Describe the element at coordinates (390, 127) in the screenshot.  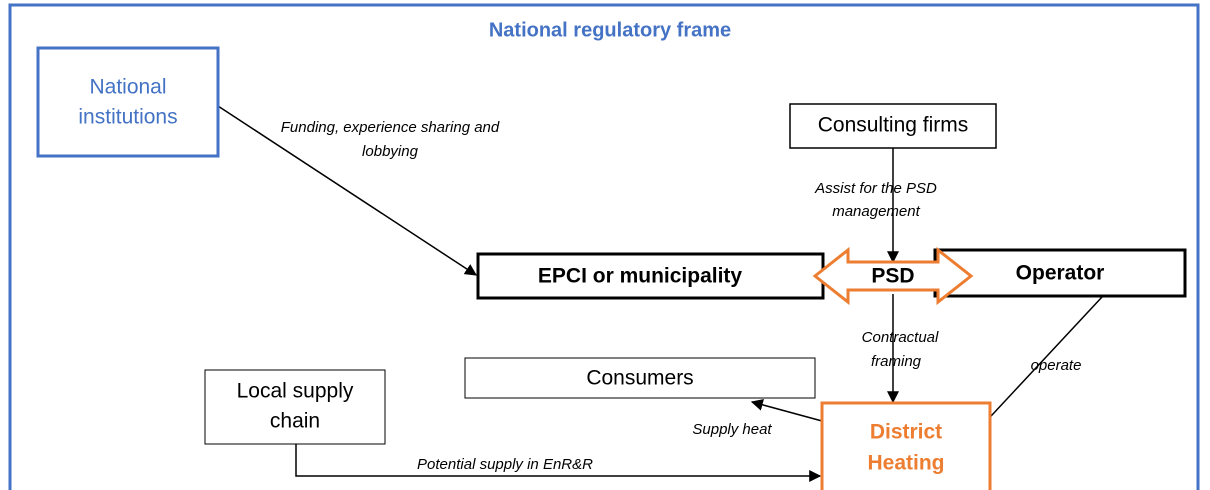
I see `edge-label: Funding, experience sharing and` at that location.